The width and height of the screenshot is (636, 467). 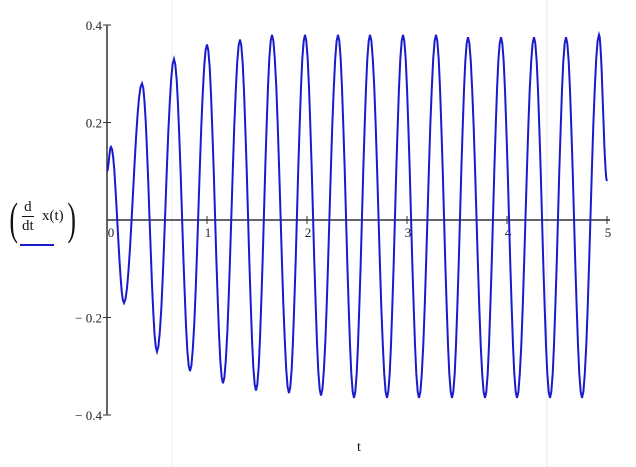 I want to click on x-tick-label: 4, so click(x=508, y=232).